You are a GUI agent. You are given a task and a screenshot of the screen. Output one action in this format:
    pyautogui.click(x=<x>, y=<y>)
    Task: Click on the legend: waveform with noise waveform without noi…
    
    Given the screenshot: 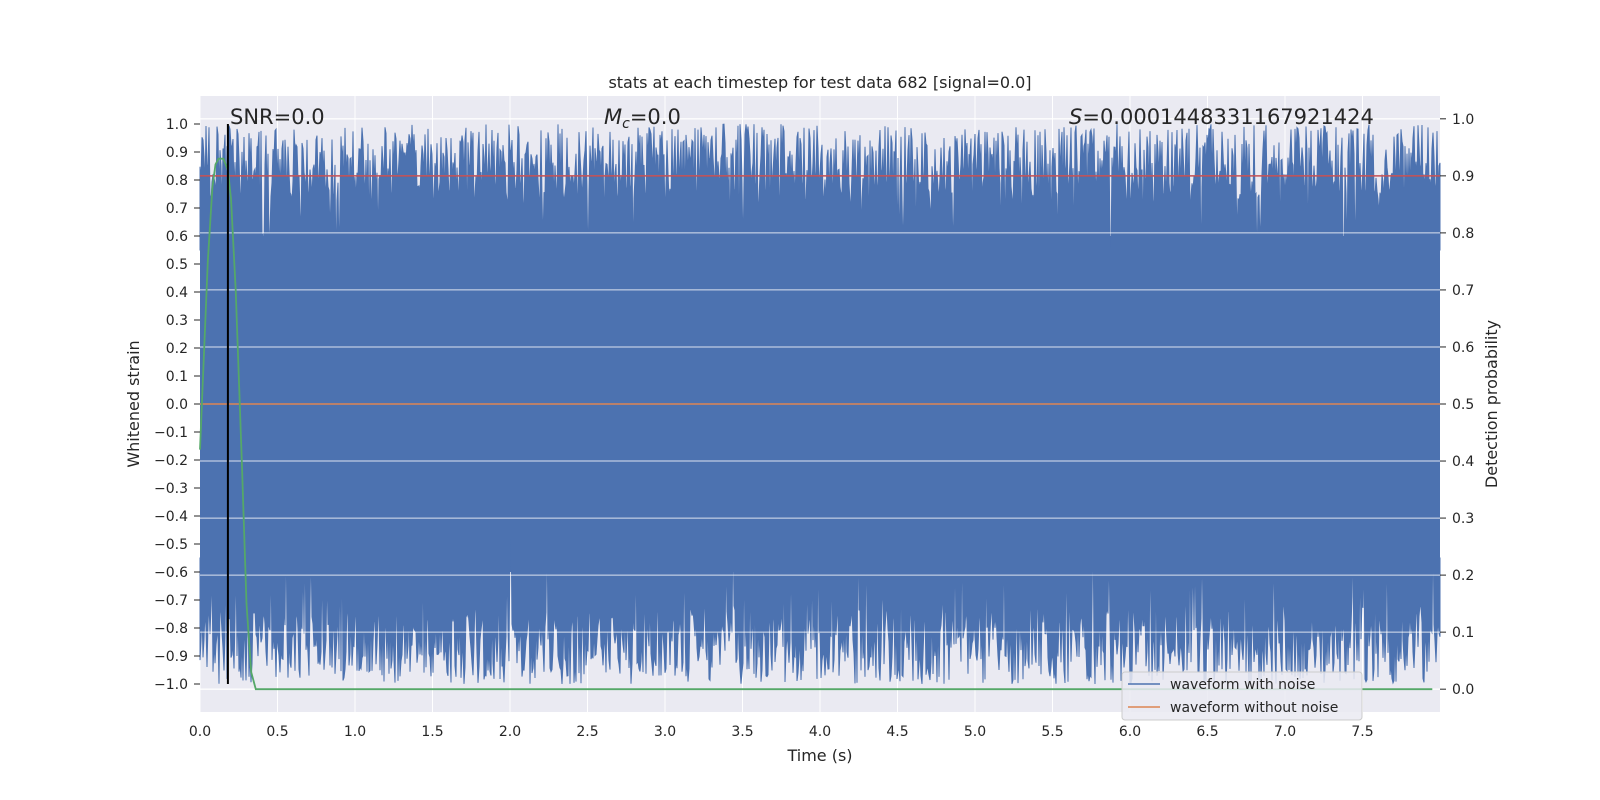 What is the action you would take?
    pyautogui.click(x=1242, y=696)
    